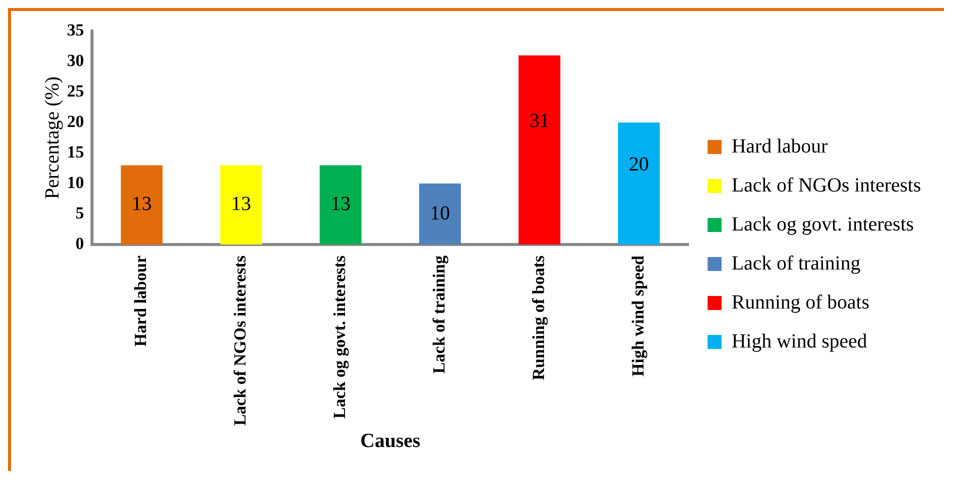 The height and width of the screenshot is (483, 956). What do you see at coordinates (140, 301) in the screenshot?
I see `x-tick-label: Hard labour` at bounding box center [140, 301].